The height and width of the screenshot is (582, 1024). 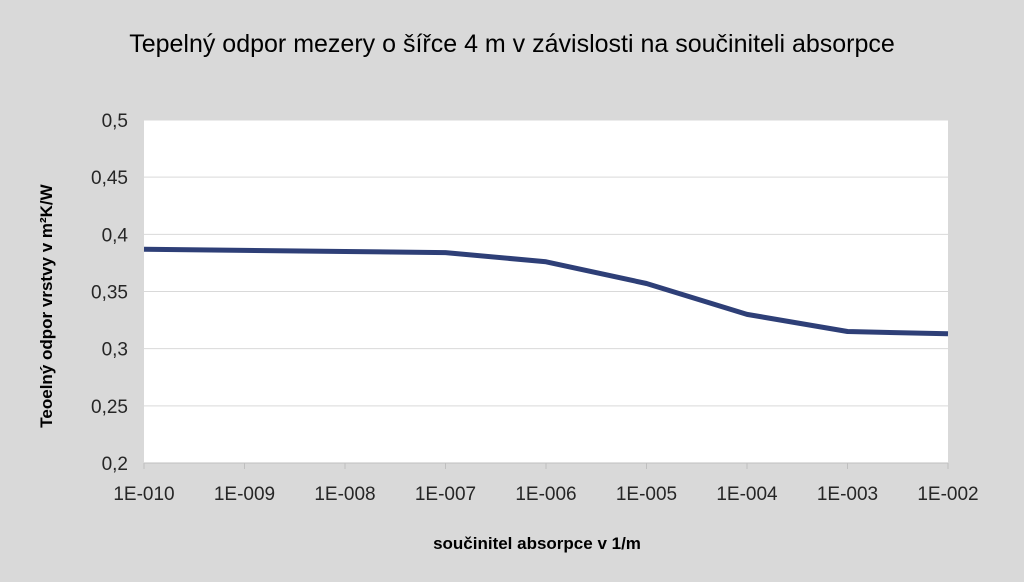 I want to click on x-tick-label: 1E-007, so click(x=445, y=494).